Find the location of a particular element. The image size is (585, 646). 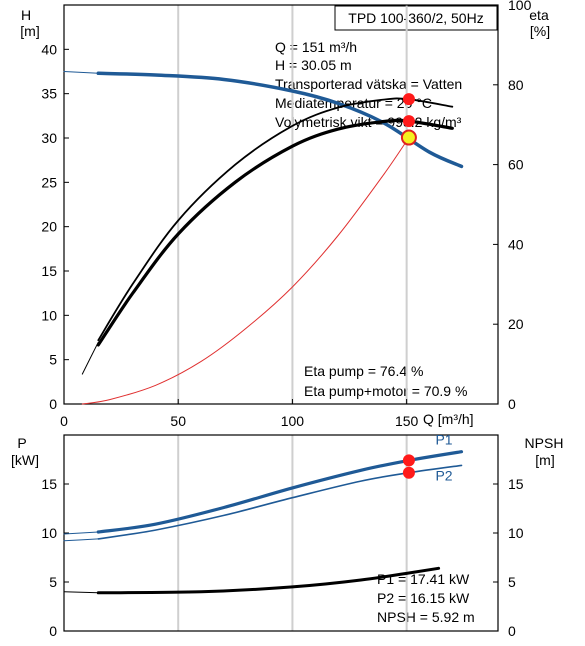

top-right-tick-label: 100 is located at coordinates (520, 6).